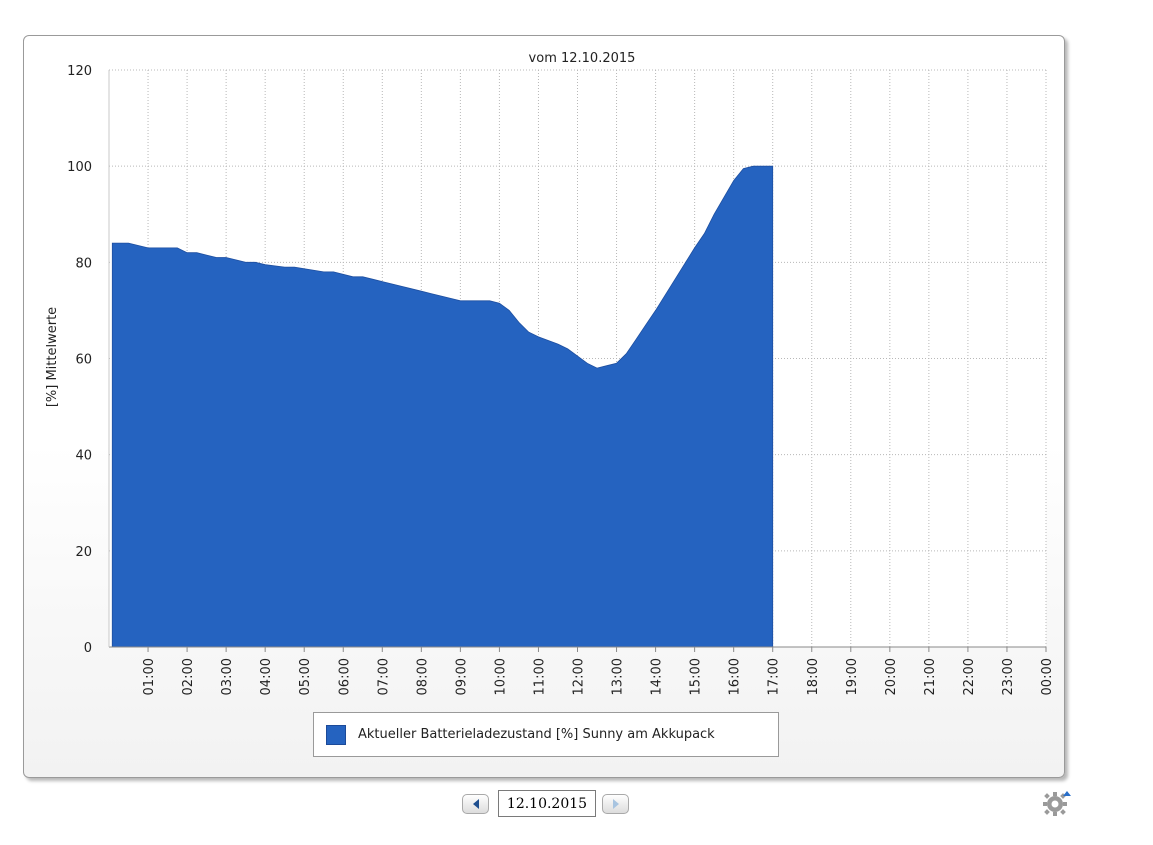 This screenshot has width=1153, height=845. I want to click on x-tick-label: 01:00, so click(149, 676).